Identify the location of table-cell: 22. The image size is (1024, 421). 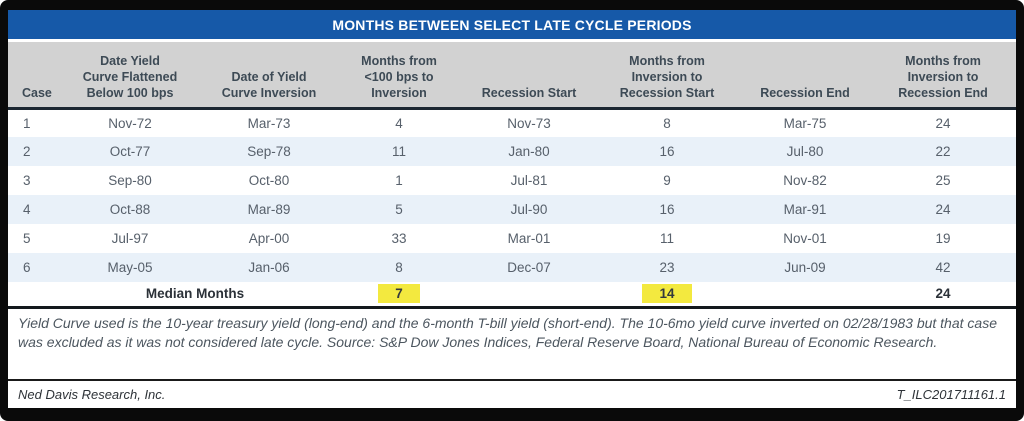
(943, 151).